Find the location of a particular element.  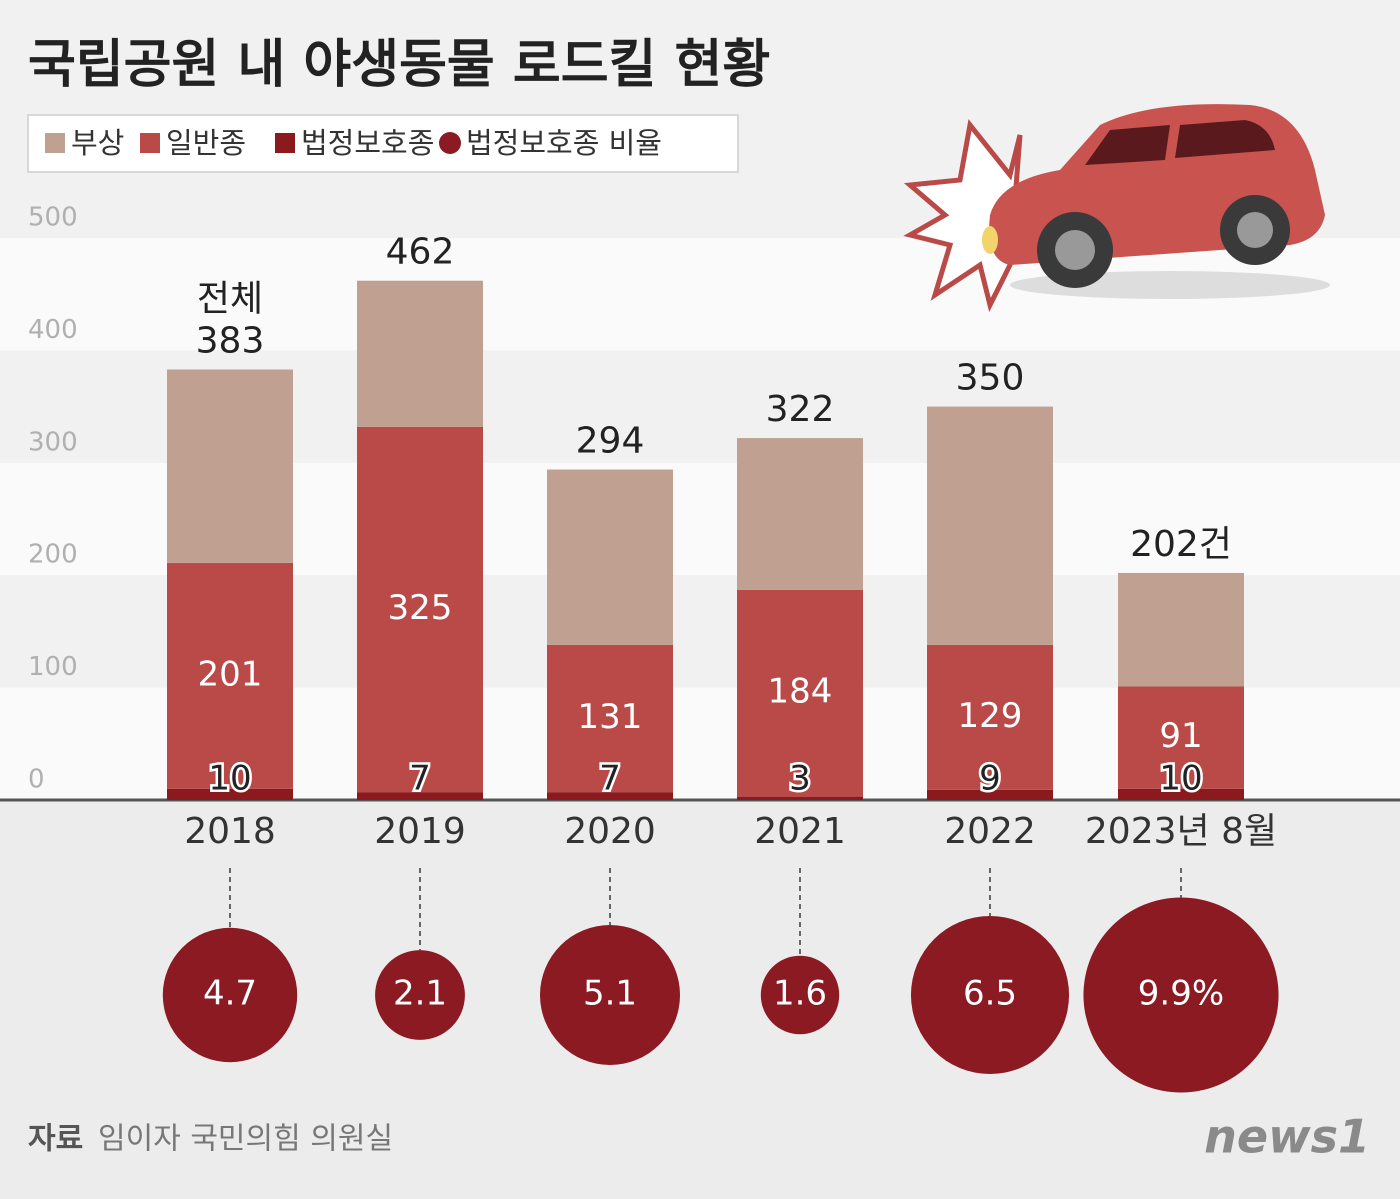

legend-label: 부상 is located at coordinates (97, 143).